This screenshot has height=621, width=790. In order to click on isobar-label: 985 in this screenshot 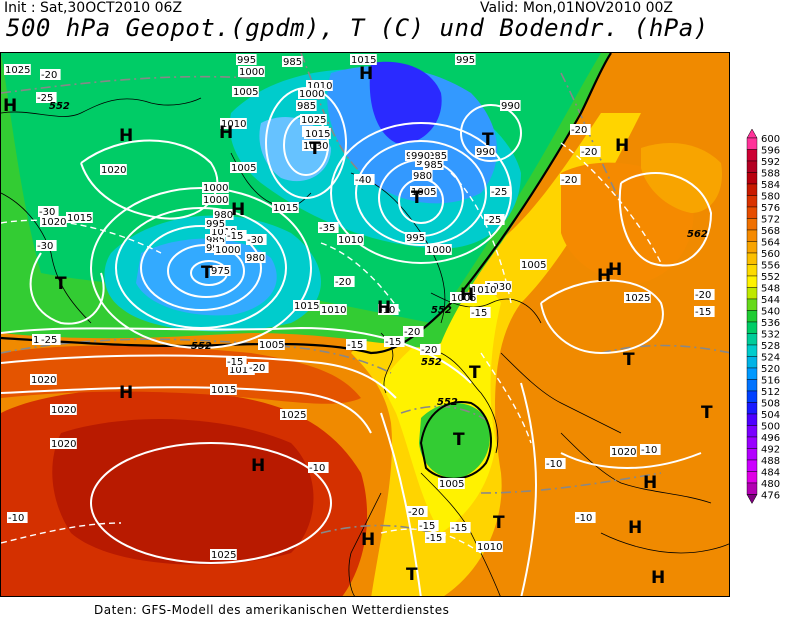, I will do `click(292, 62)`.